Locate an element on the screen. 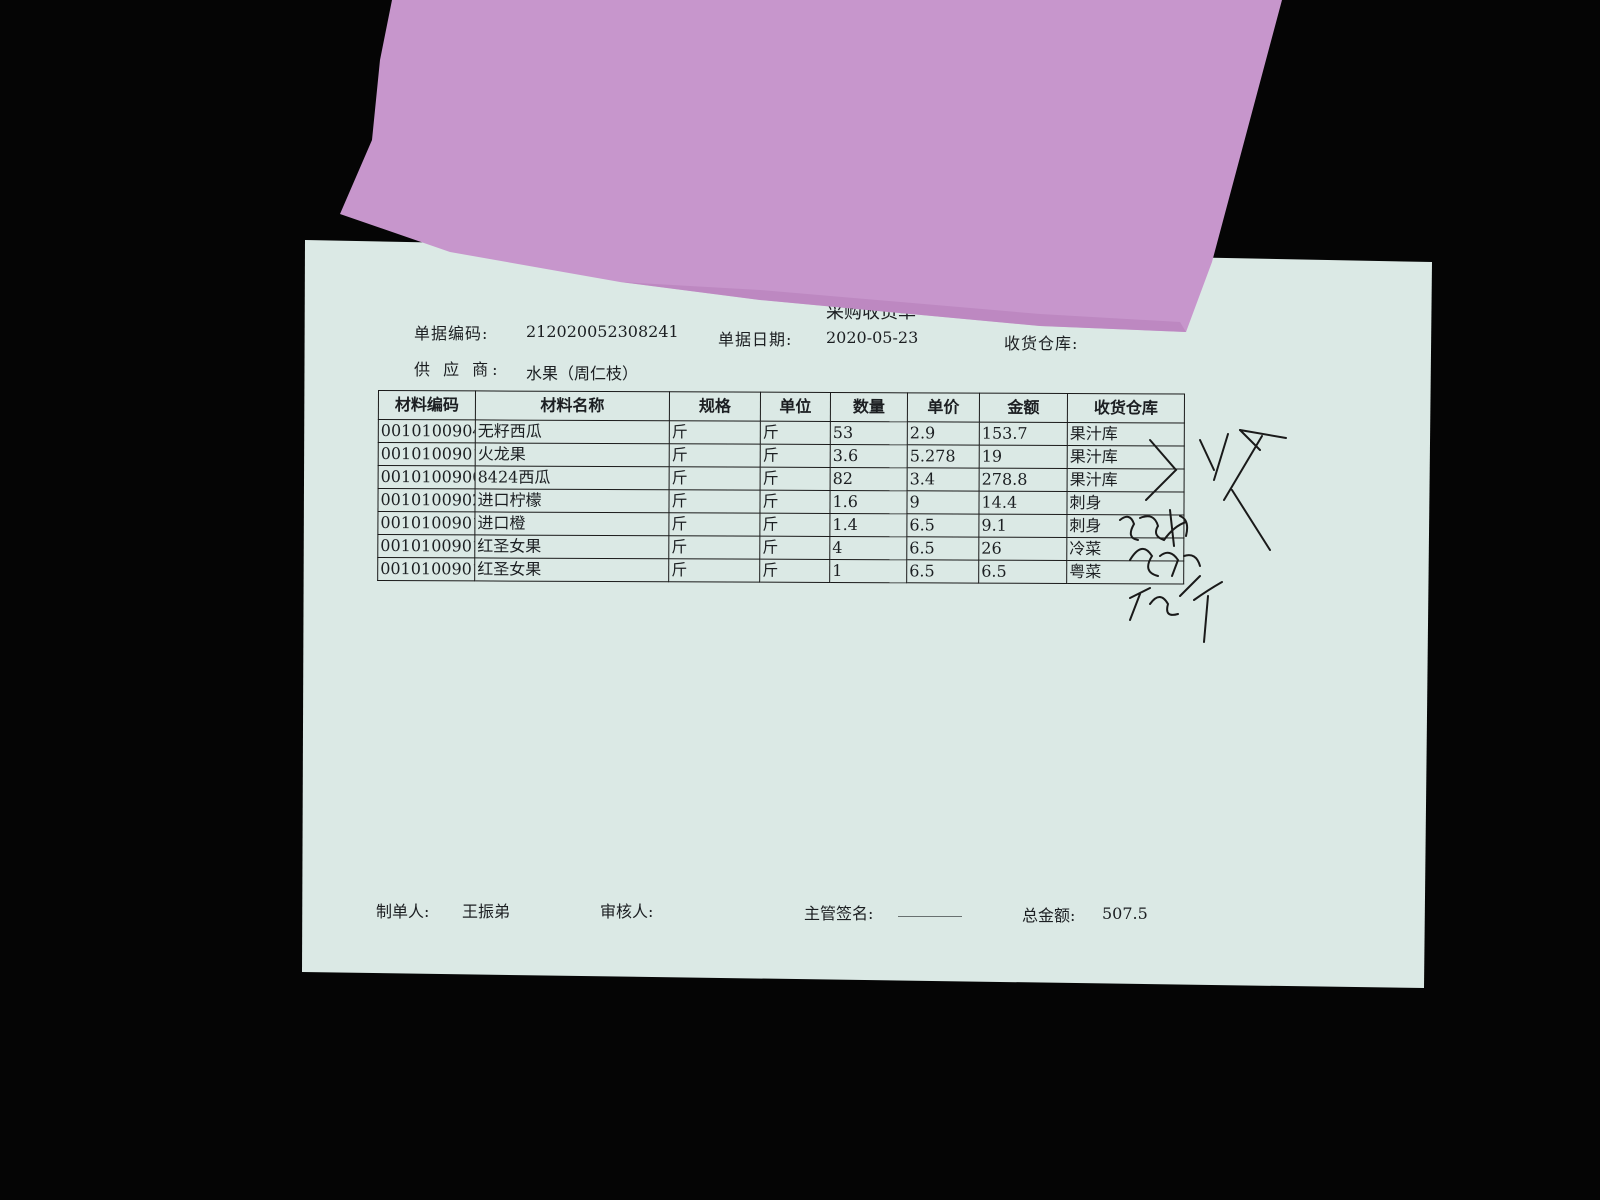 The image size is (1600, 1200). table-cell: 0010100904 is located at coordinates (427, 431).